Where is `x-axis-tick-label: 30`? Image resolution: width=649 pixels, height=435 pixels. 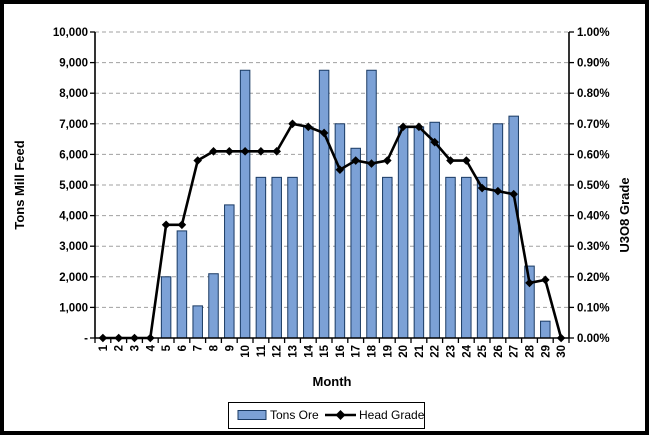 x-axis-tick-label: 30 is located at coordinates (562, 351).